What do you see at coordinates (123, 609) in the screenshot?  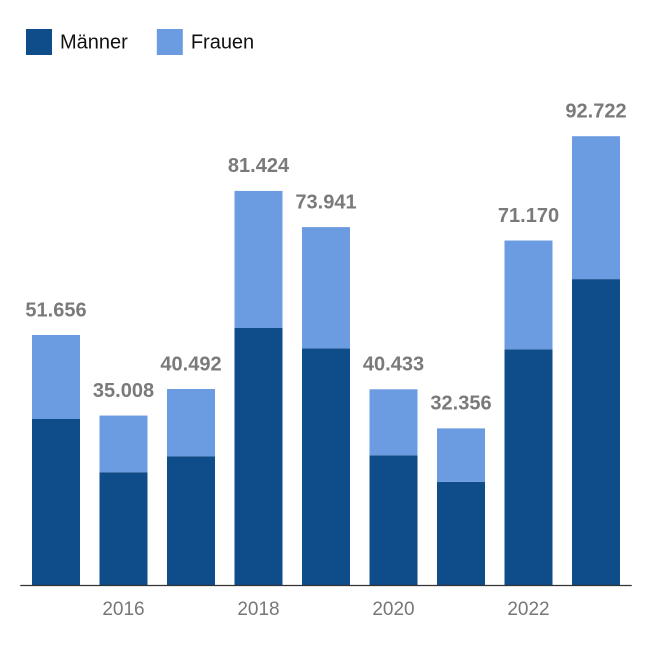 I see `x-tick-label: 2016` at bounding box center [123, 609].